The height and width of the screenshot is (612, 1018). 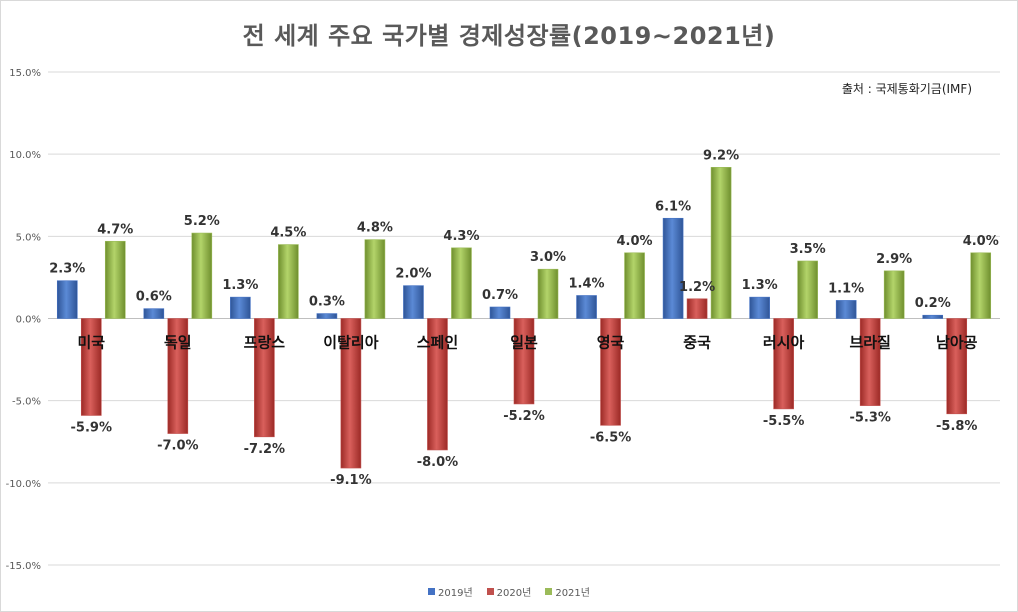 I want to click on data-label: 1.1%, so click(x=846, y=288).